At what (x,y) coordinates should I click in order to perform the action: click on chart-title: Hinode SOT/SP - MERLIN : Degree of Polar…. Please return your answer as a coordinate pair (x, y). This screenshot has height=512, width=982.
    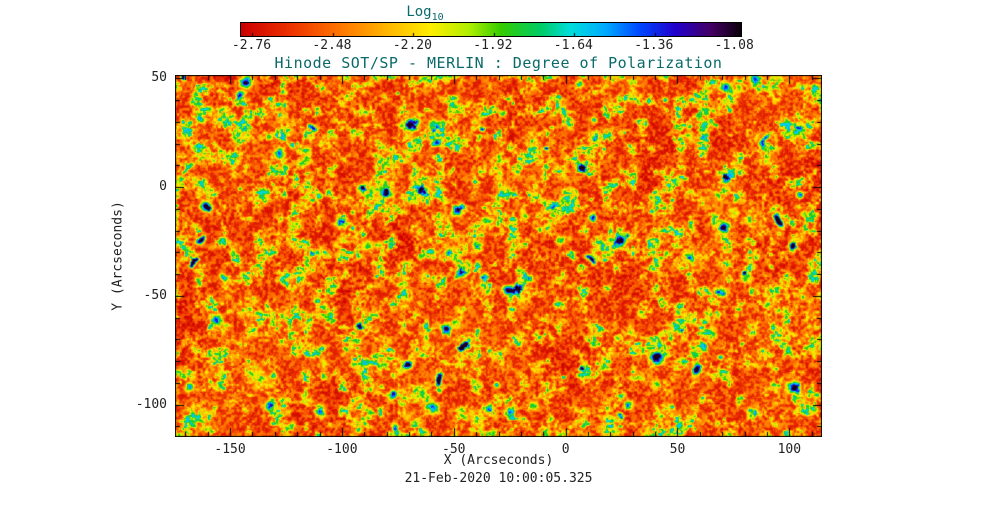
    Looking at the image, I should click on (498, 63).